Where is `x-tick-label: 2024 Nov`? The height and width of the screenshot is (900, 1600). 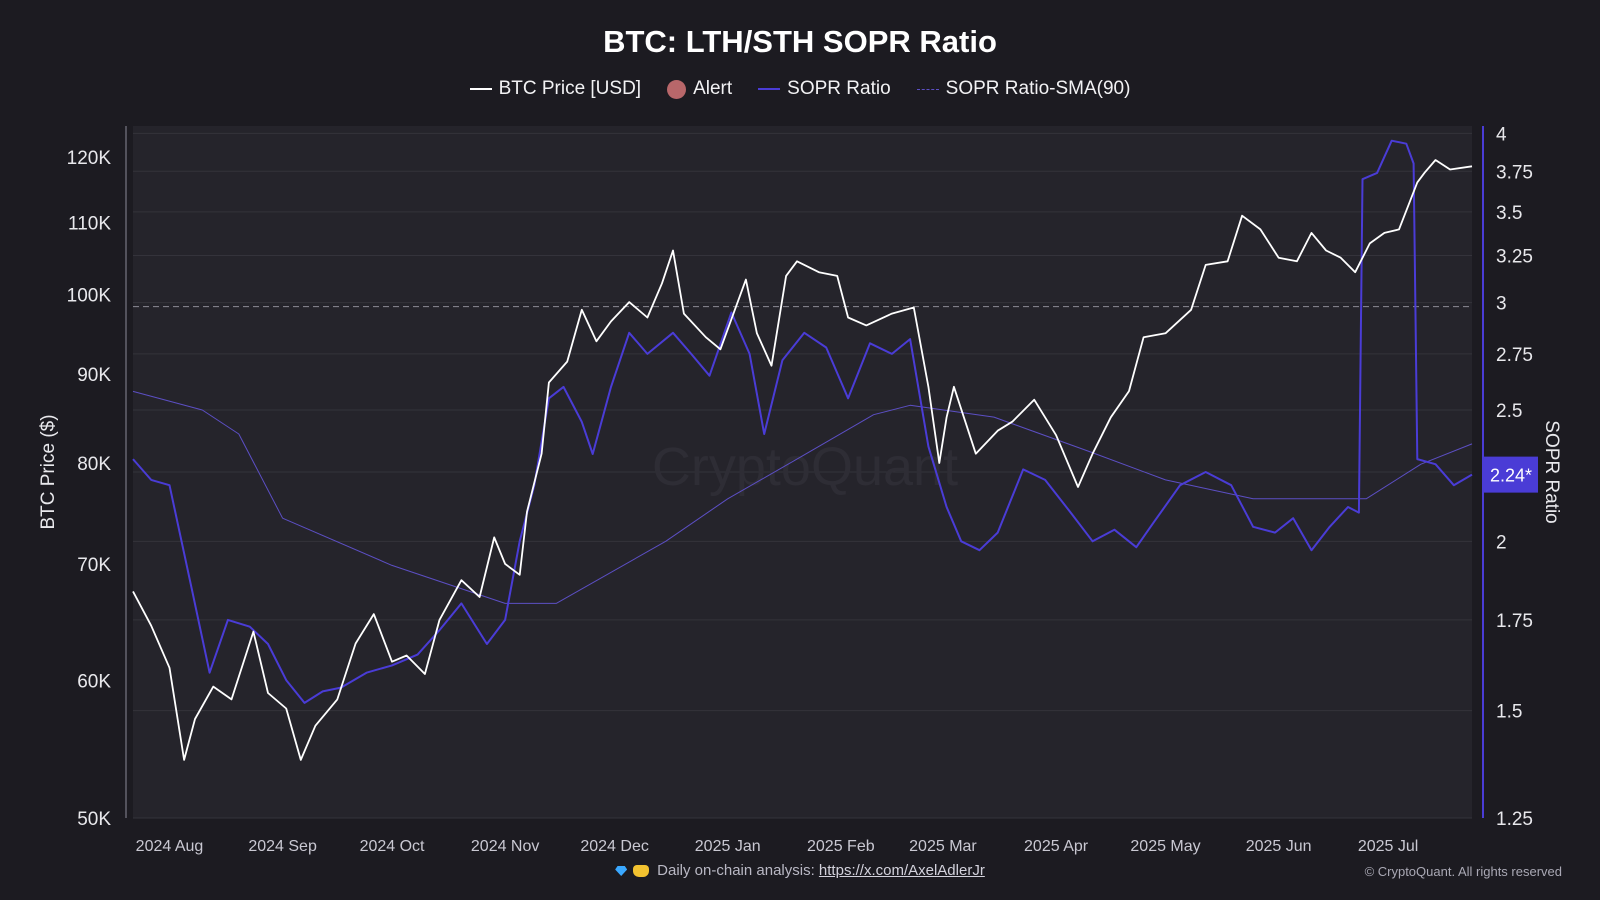 x-tick-label: 2024 Nov is located at coordinates (505, 846).